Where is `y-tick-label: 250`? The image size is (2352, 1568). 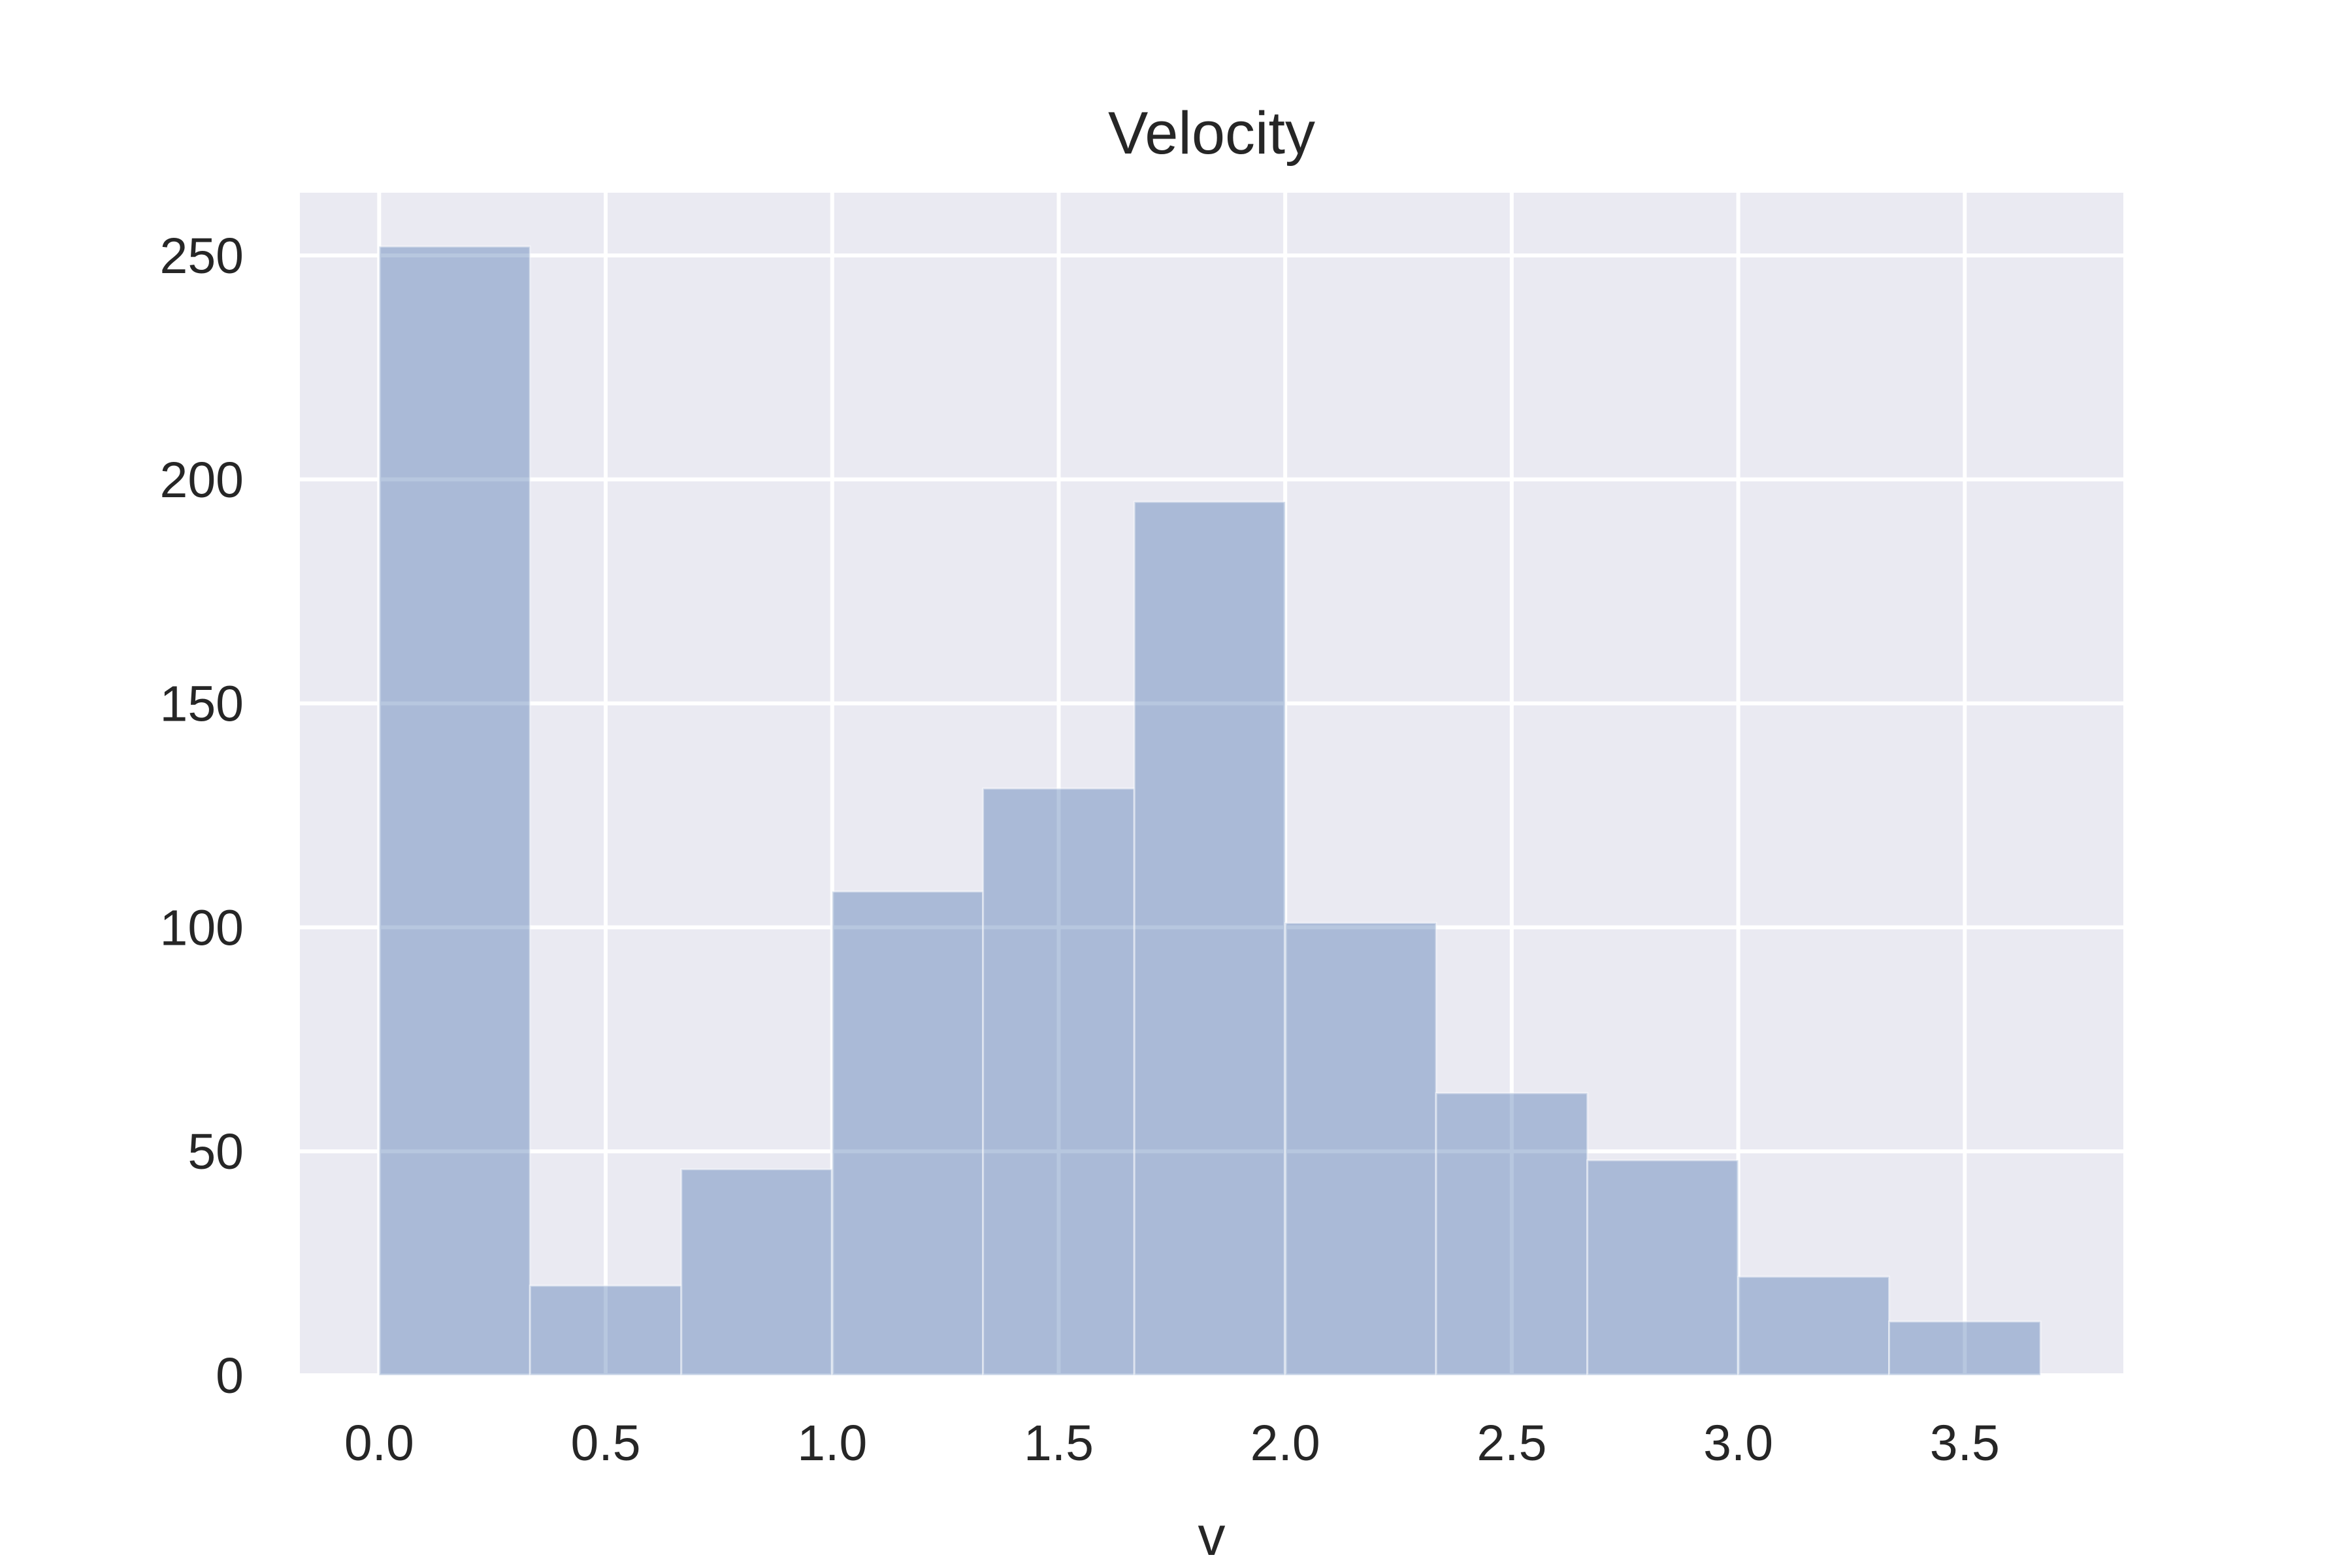
y-tick-label: 250 is located at coordinates (202, 256).